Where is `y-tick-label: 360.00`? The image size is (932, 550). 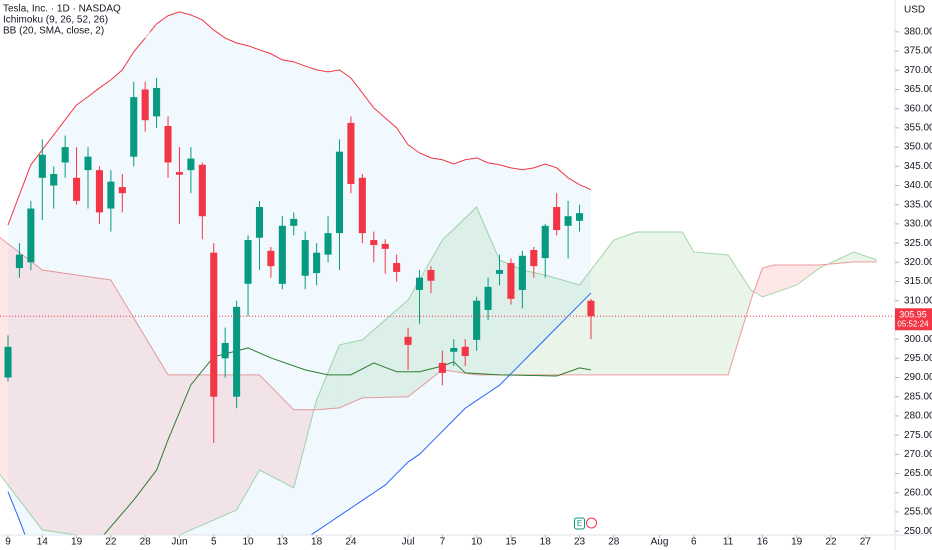 y-tick-label: 360.00 is located at coordinates (918, 108).